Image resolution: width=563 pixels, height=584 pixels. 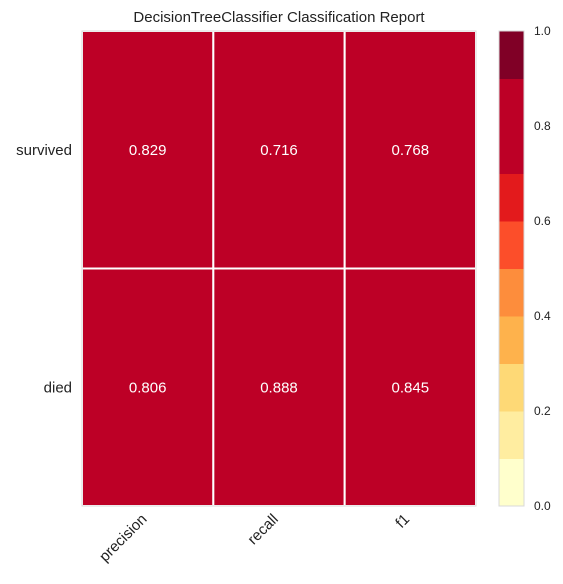 What do you see at coordinates (542, 316) in the screenshot?
I see `colorbar-tick-label: 0.4` at bounding box center [542, 316].